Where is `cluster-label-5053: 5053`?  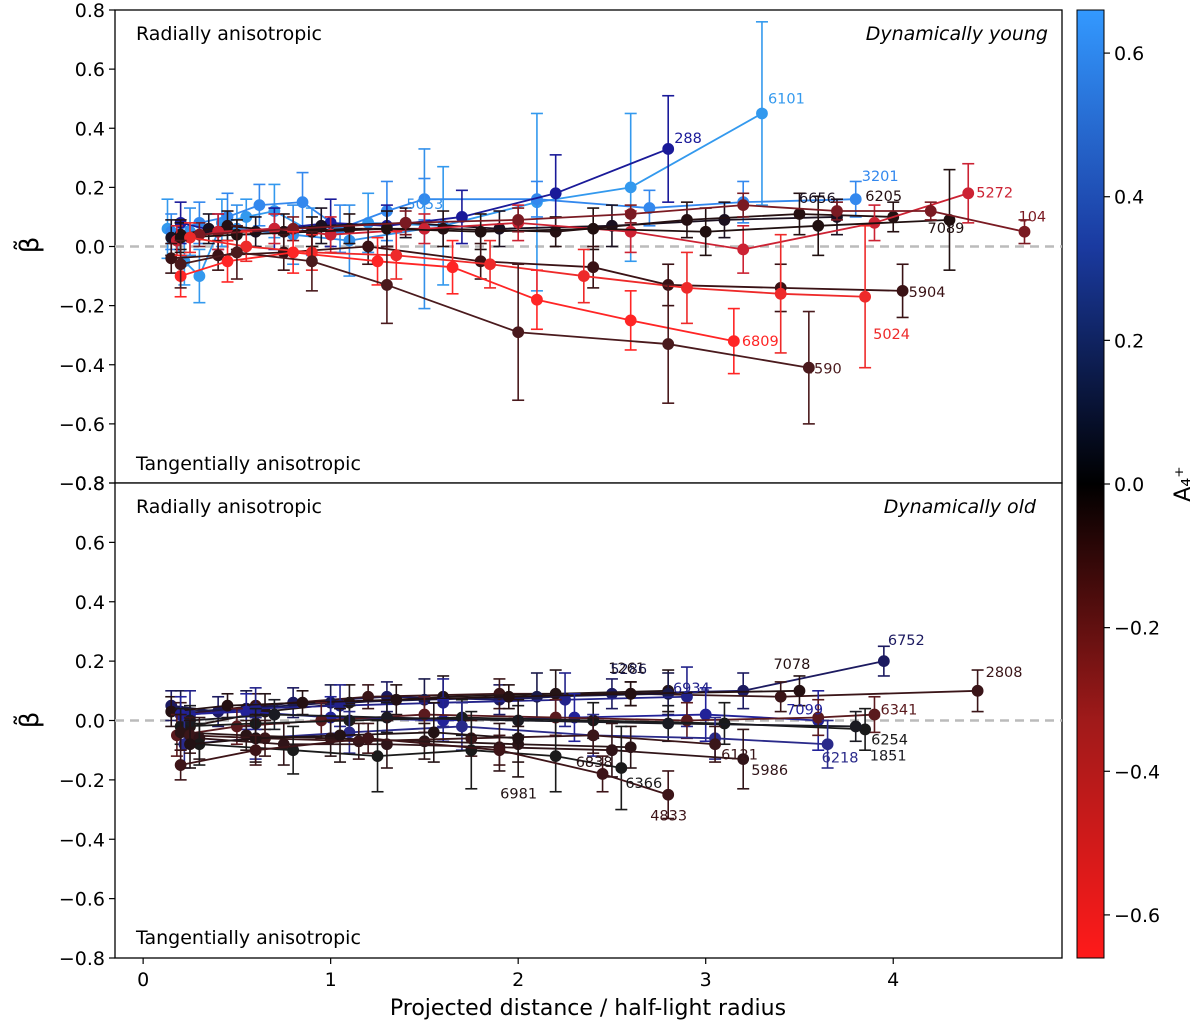
cluster-label-5053: 5053 is located at coordinates (424, 205).